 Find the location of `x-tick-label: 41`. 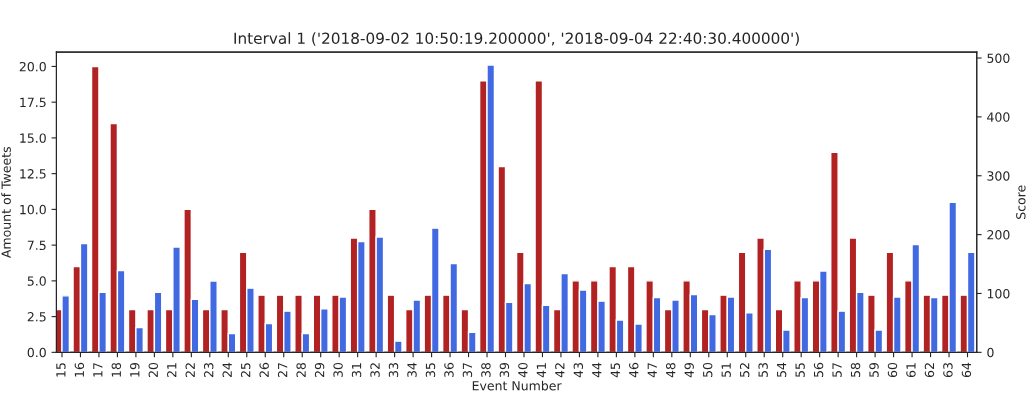

x-tick-label: 41 is located at coordinates (541, 370).